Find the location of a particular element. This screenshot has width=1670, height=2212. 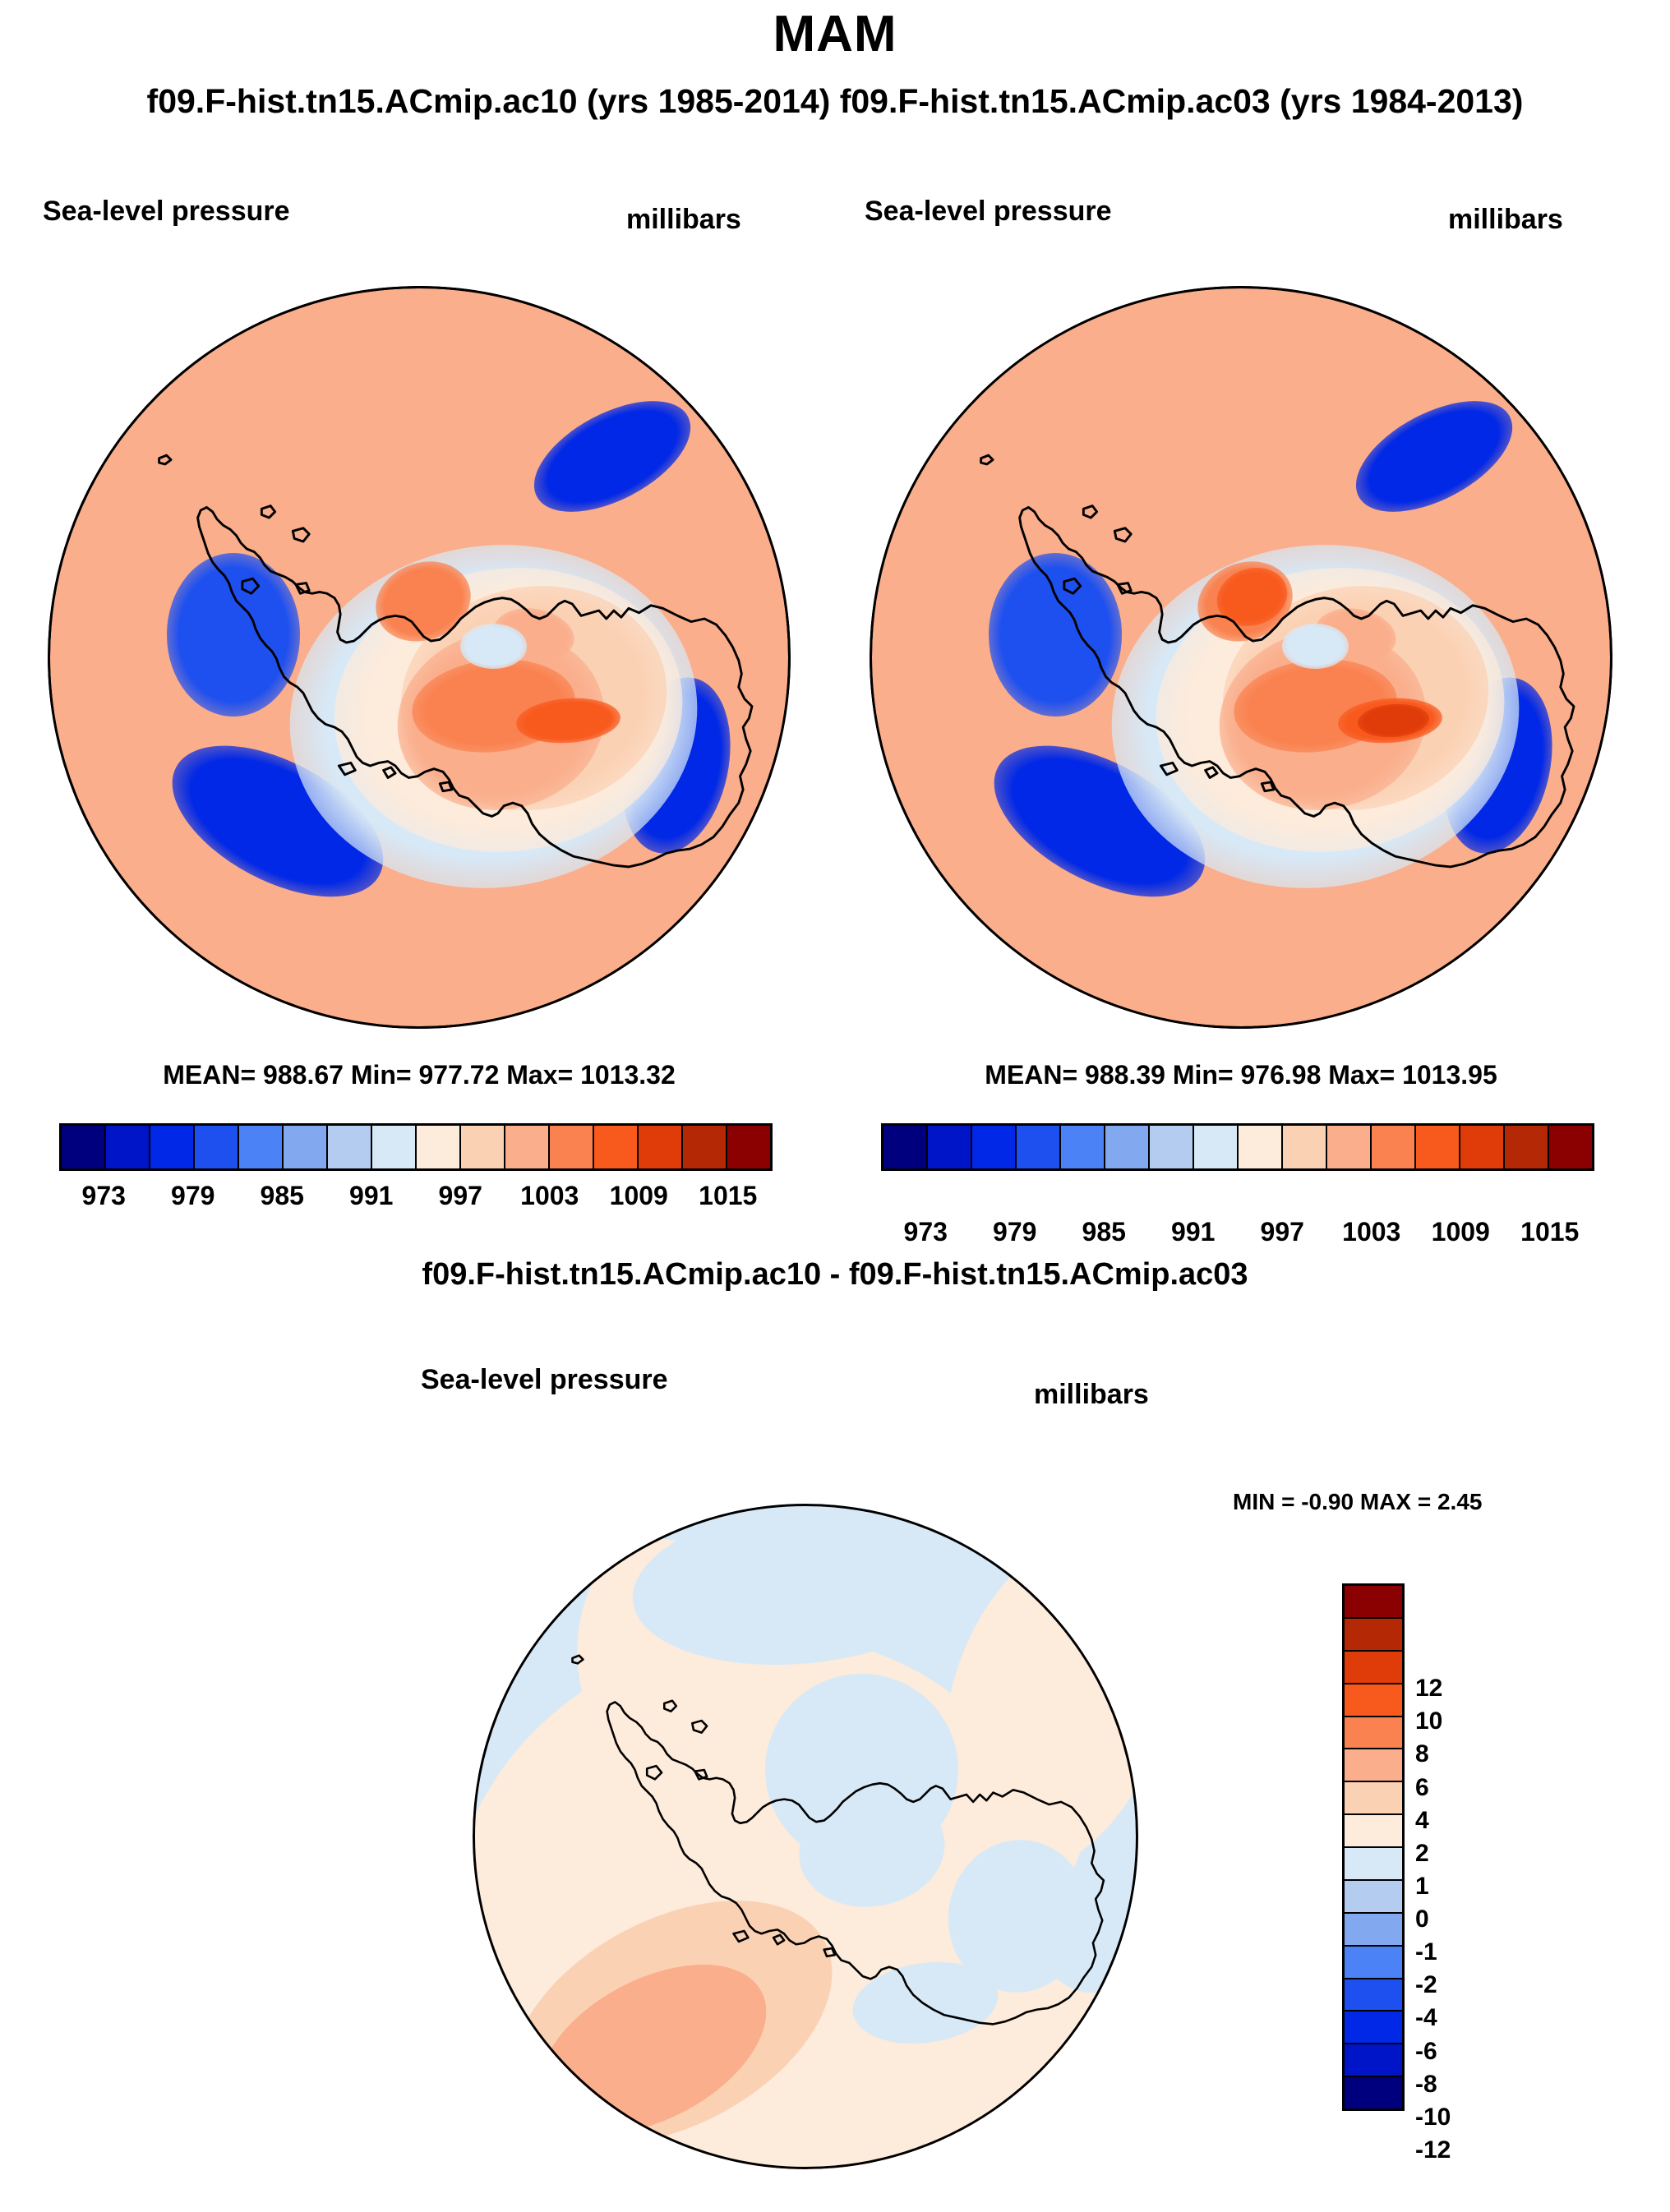

colorbar-tick-label: -8 is located at coordinates (1426, 2084).